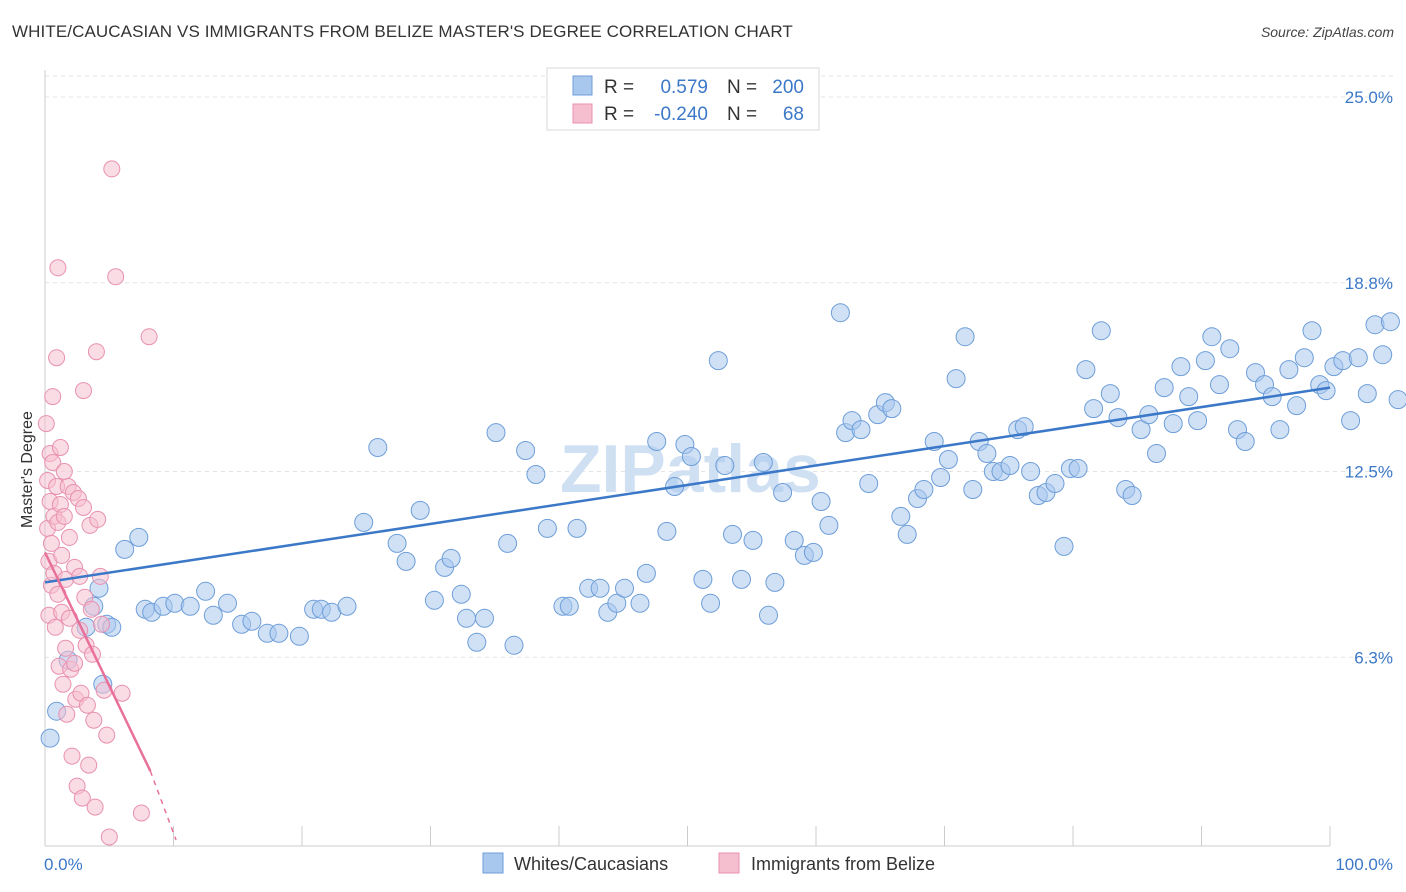 The width and height of the screenshot is (1406, 892). What do you see at coordinates (681, 114) in the screenshot?
I see `stats-pink-r-value: -0.240` at bounding box center [681, 114].